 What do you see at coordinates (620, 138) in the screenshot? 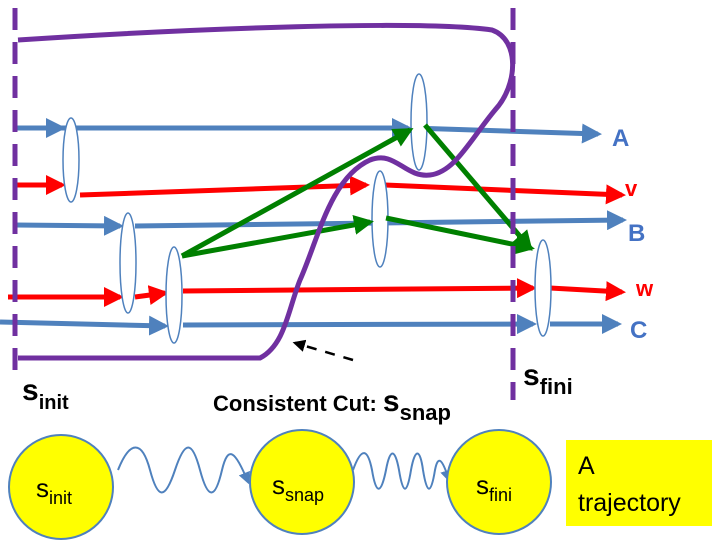
I see `label-a: A` at bounding box center [620, 138].